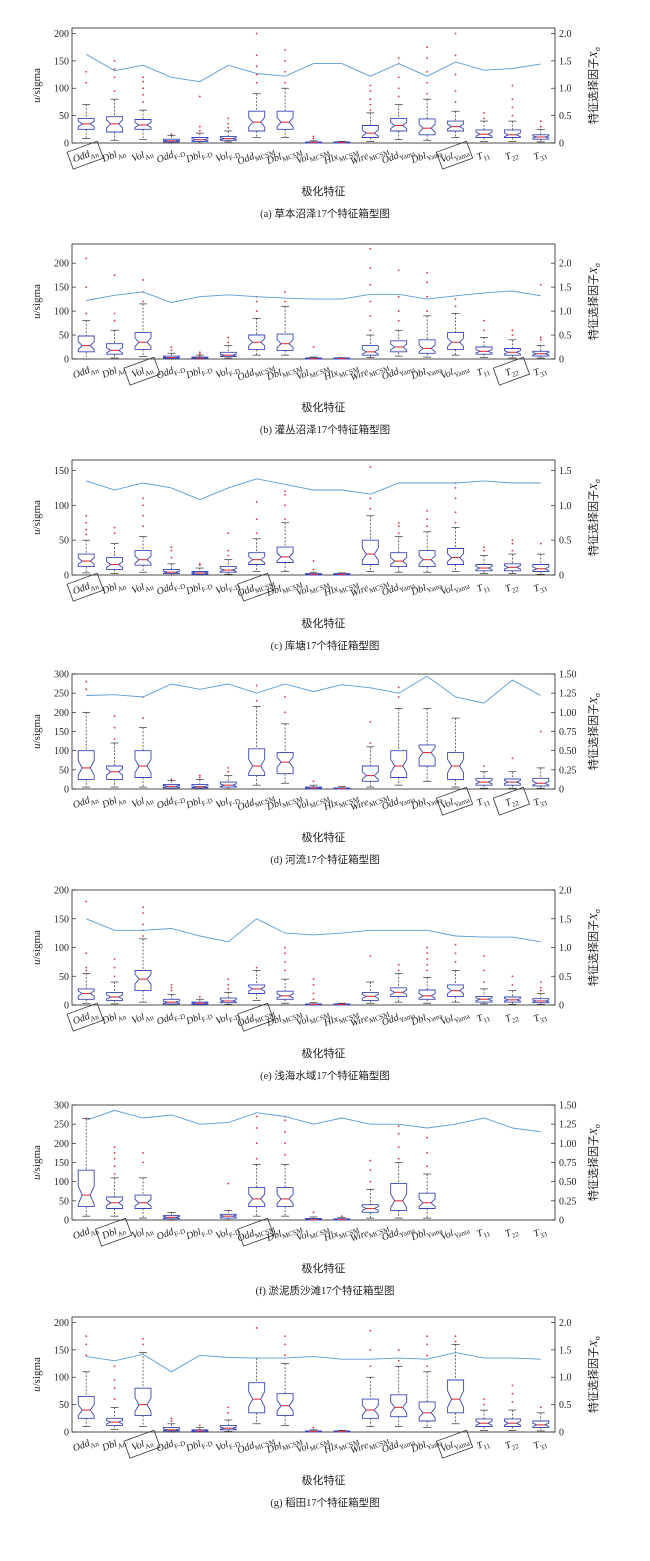  I want to click on y2-tick-label: 0.75, so click(568, 732).